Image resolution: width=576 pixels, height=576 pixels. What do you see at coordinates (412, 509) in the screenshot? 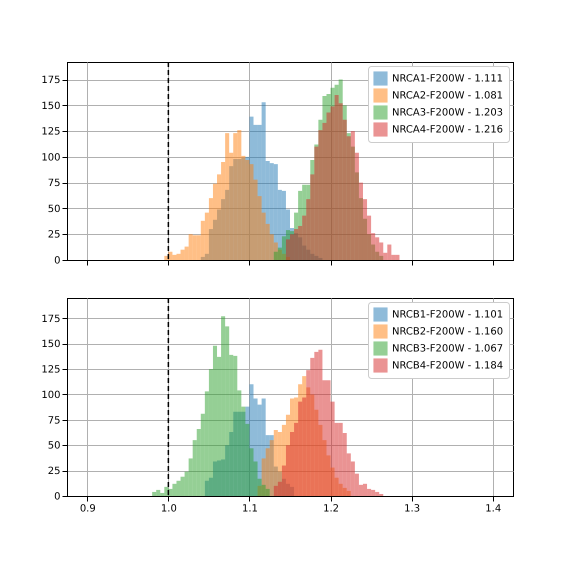
I see `x-tick-label: 1.3` at bounding box center [412, 509].